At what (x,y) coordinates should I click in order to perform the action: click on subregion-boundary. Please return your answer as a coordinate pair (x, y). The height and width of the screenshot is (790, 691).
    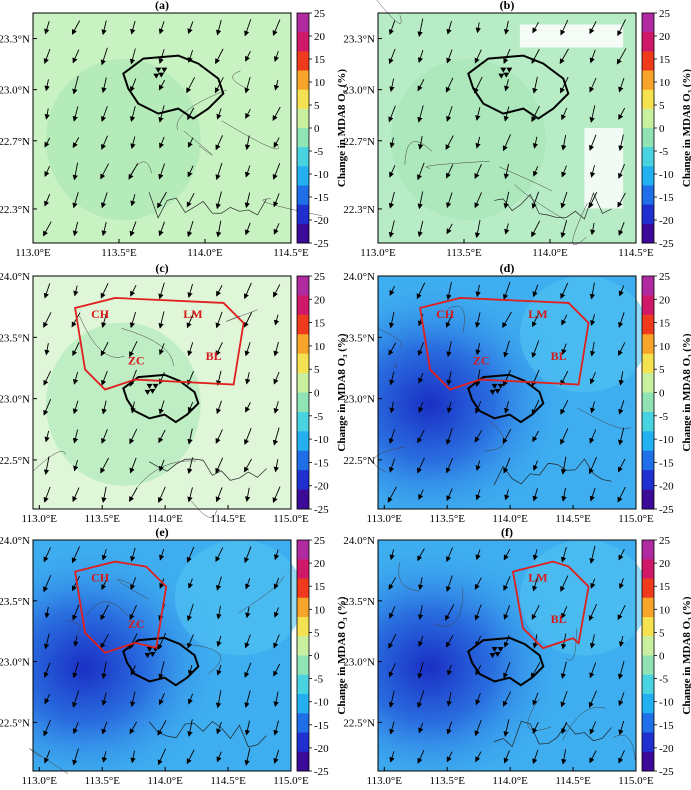
    Looking at the image, I should click on (504, 344).